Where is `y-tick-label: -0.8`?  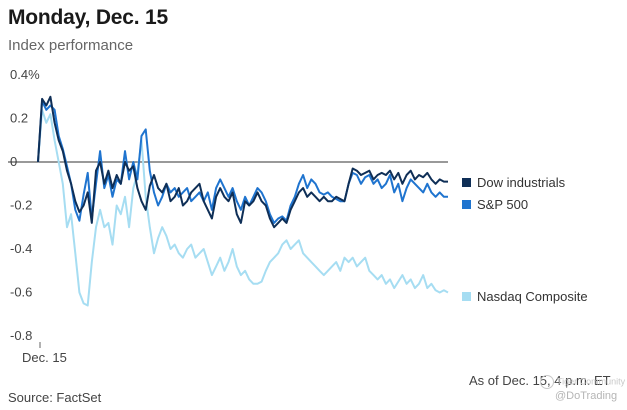
y-tick-label: -0.8 is located at coordinates (21, 335).